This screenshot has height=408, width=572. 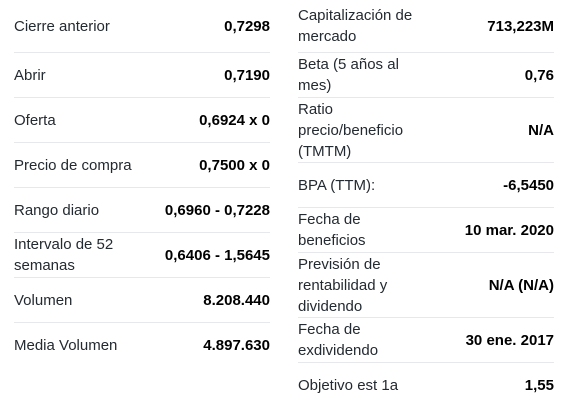 I want to click on label-bpa: BPA (TTM):, so click(x=337, y=185).